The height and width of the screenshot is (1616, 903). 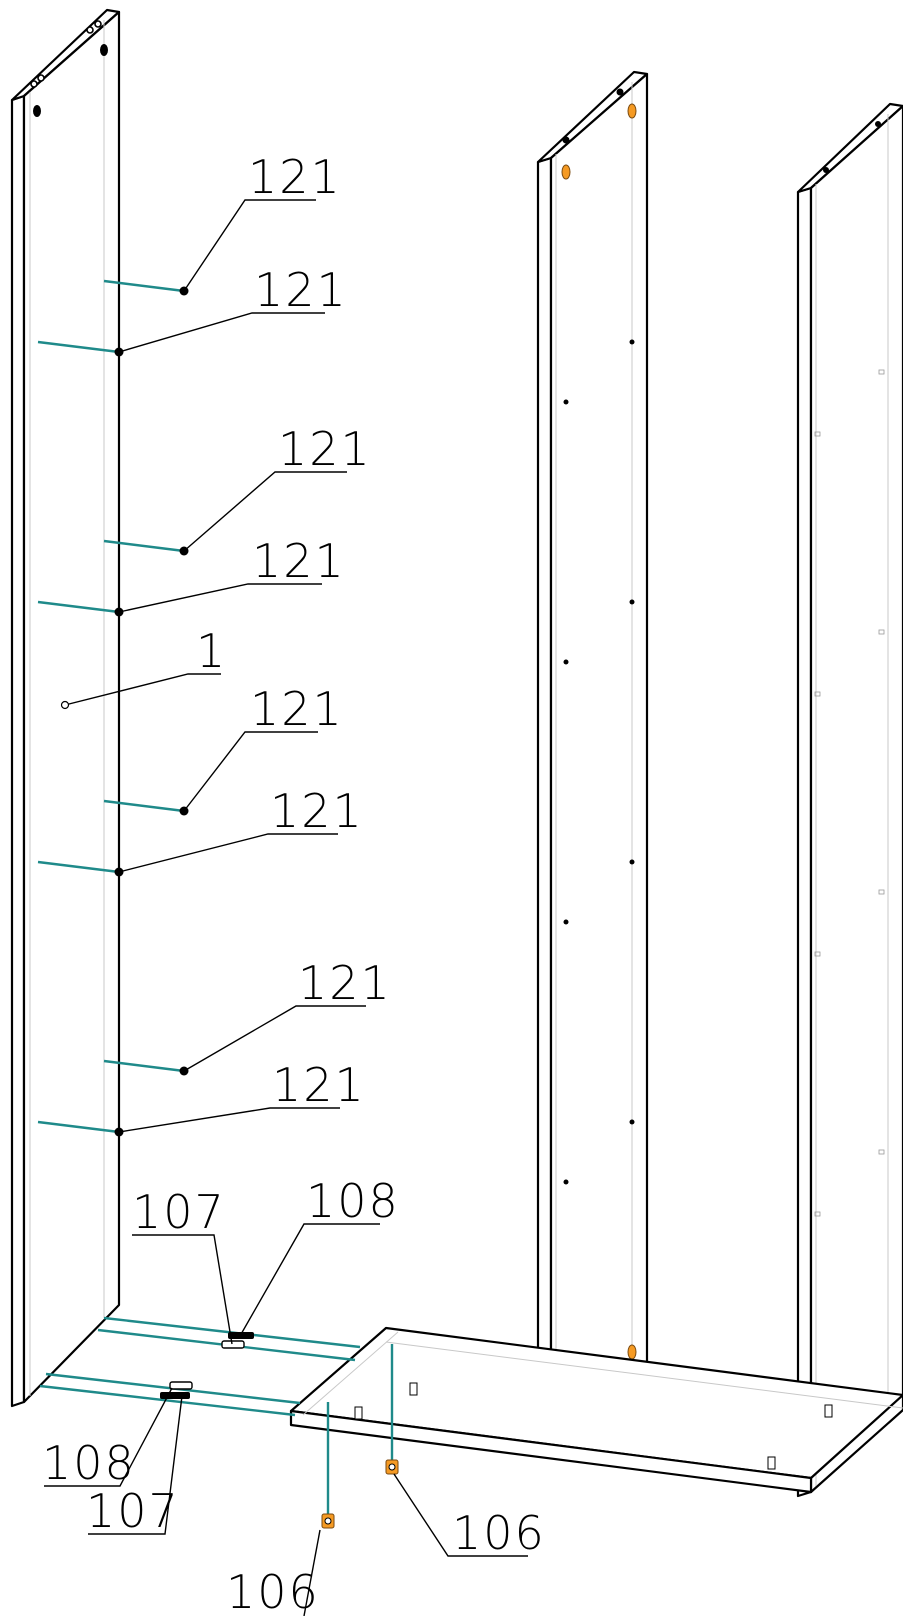 I want to click on callout-121-g: 121, so click(x=345, y=983).